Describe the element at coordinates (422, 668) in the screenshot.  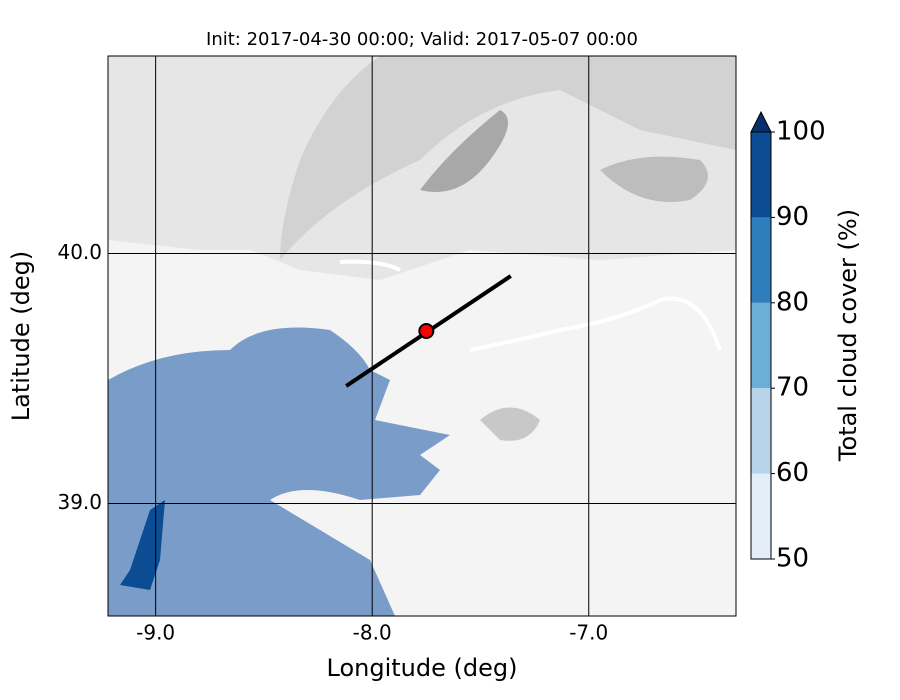
I see `x-axis-label: Longitude (deg)` at that location.